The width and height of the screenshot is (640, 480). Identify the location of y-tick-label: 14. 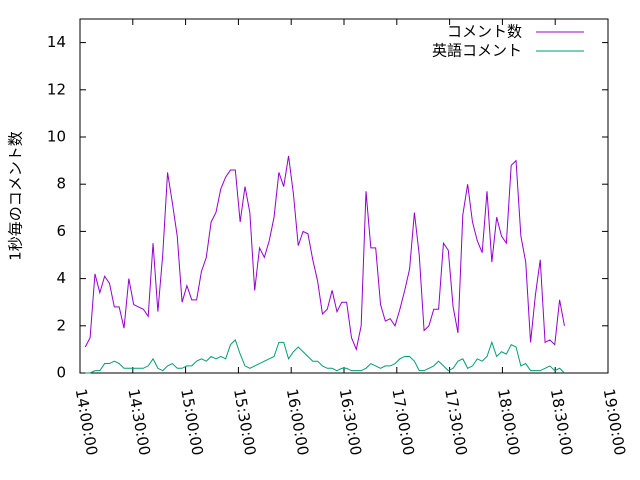
(56, 42).